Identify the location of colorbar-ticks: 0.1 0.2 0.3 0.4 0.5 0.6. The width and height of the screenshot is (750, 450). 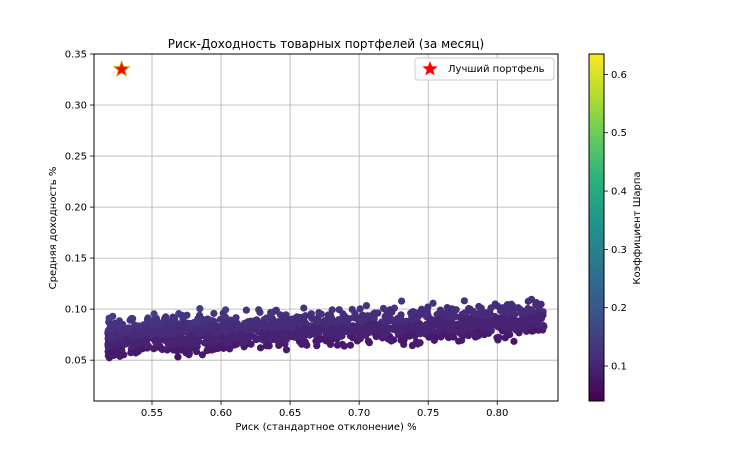
(615, 221).